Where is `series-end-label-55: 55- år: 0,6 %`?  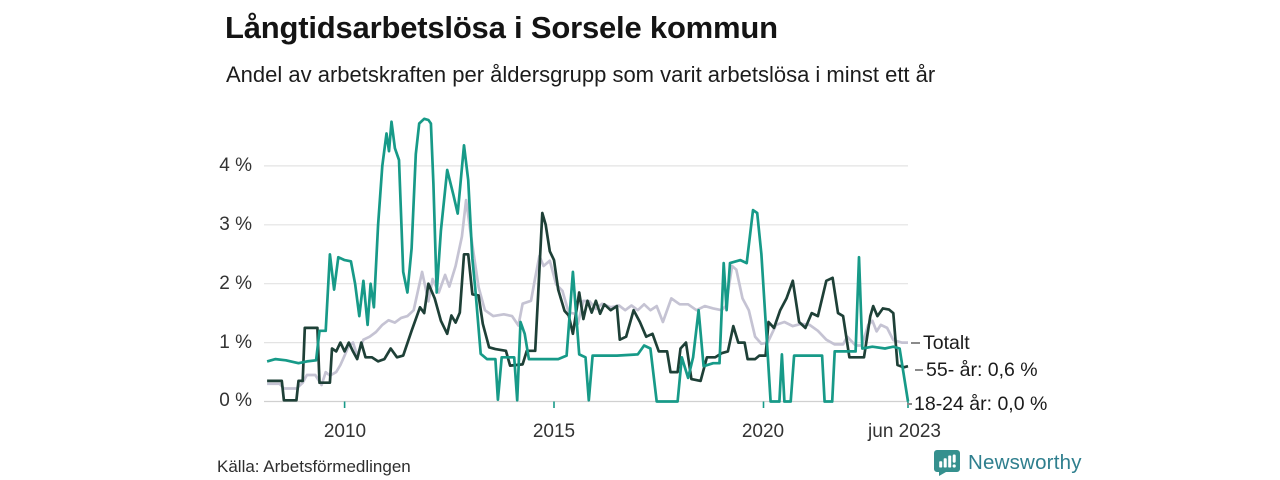 series-end-label-55: 55- år: 0,6 % is located at coordinates (982, 370).